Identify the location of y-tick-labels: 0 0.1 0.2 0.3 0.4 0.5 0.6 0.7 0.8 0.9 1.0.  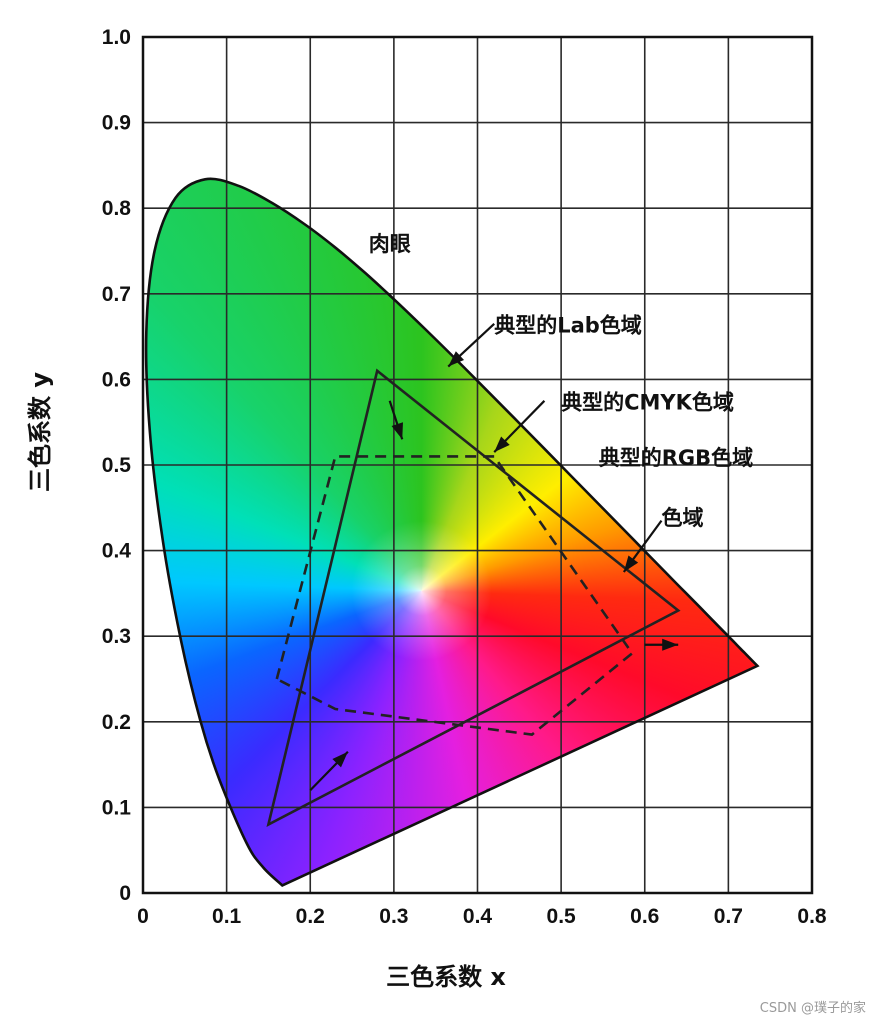
(117, 465).